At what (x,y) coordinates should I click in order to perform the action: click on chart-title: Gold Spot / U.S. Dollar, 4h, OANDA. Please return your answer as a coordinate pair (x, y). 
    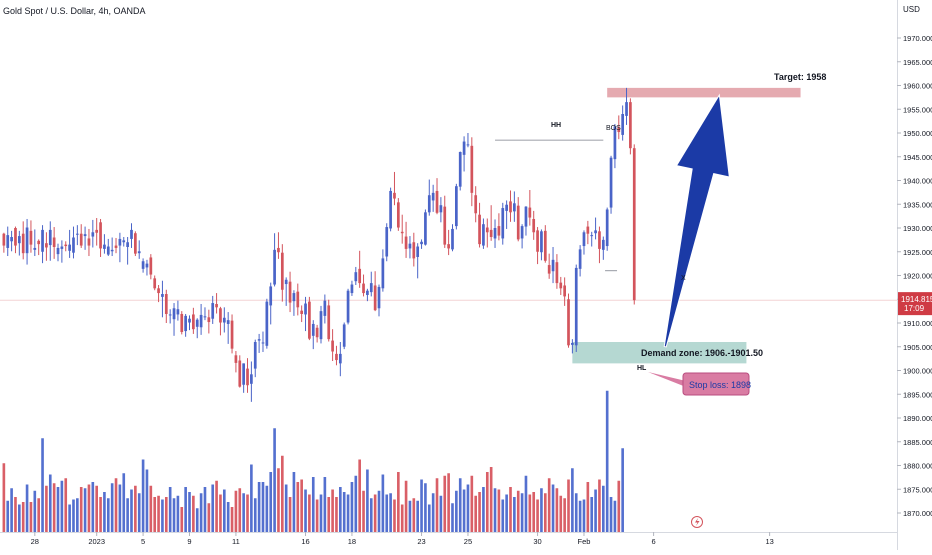
    Looking at the image, I should click on (74, 11).